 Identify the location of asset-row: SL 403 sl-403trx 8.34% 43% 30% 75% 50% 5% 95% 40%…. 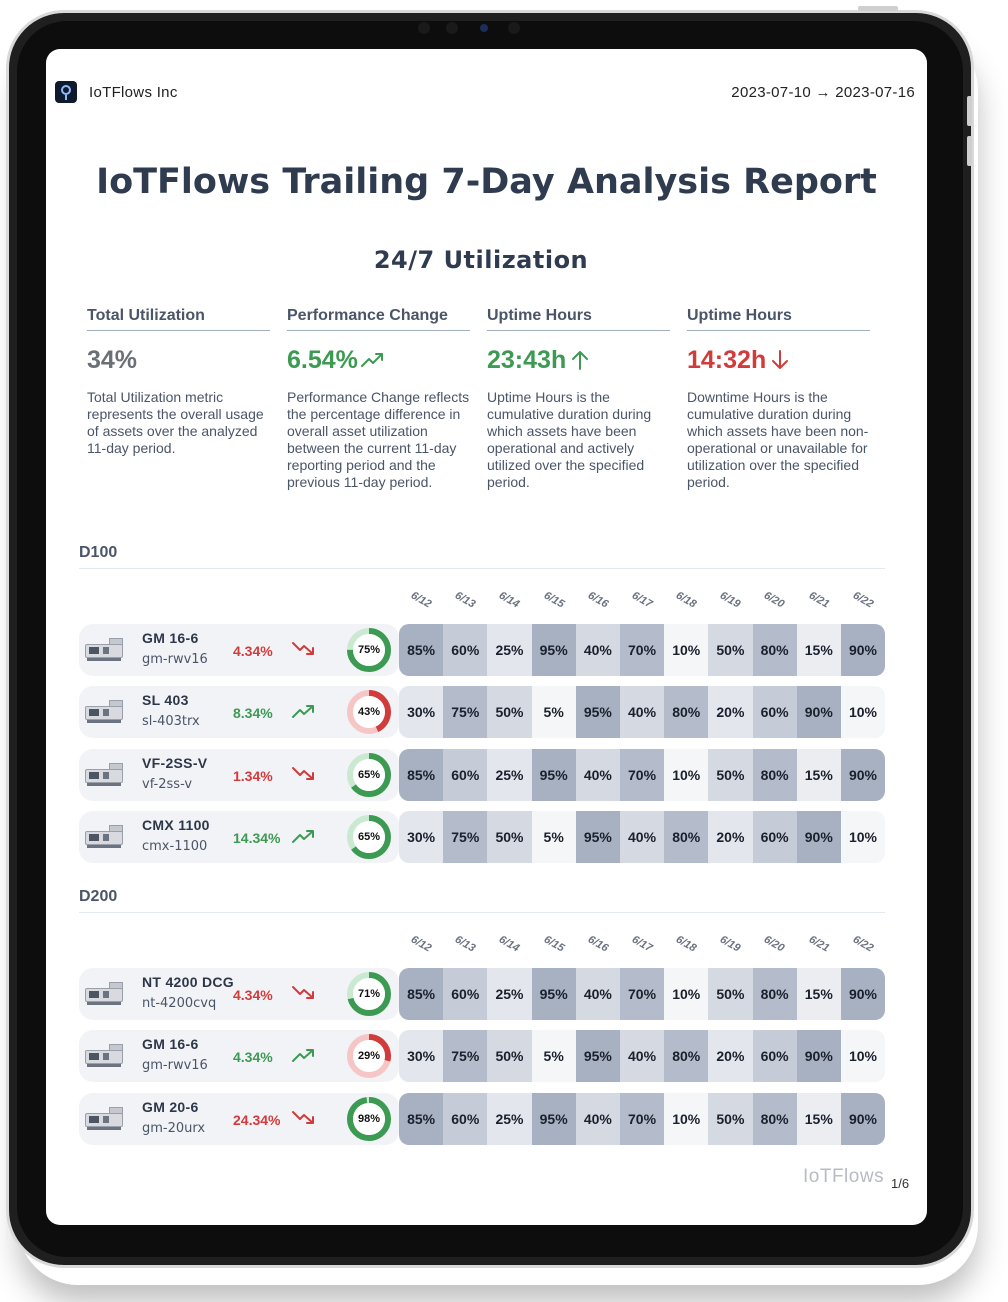
(482, 712).